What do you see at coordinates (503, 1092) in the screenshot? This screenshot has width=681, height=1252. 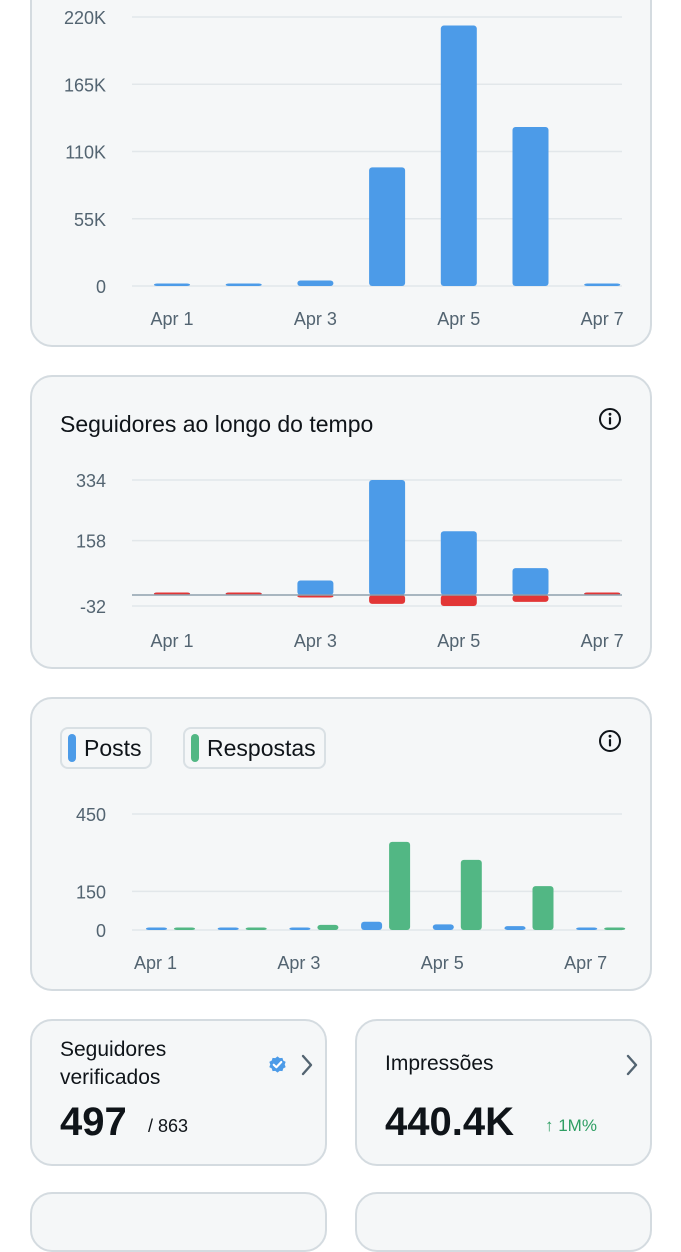 I see `impressions-stat-card: Impressões 440.4K ↑ 1M%` at bounding box center [503, 1092].